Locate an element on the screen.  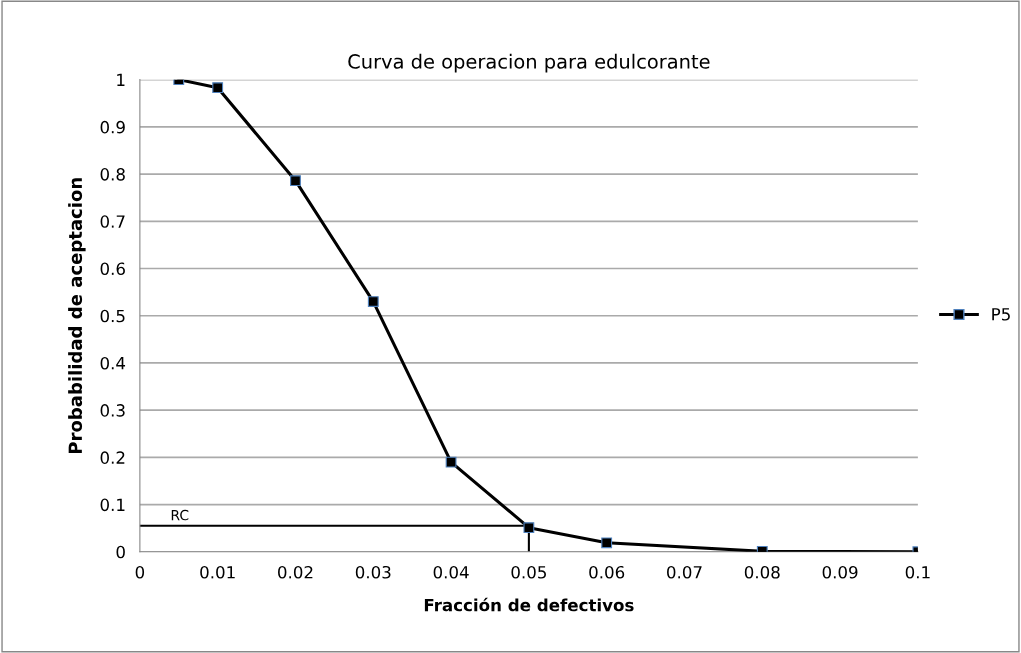
y-tick-label: 0.1 is located at coordinates (112, 505).